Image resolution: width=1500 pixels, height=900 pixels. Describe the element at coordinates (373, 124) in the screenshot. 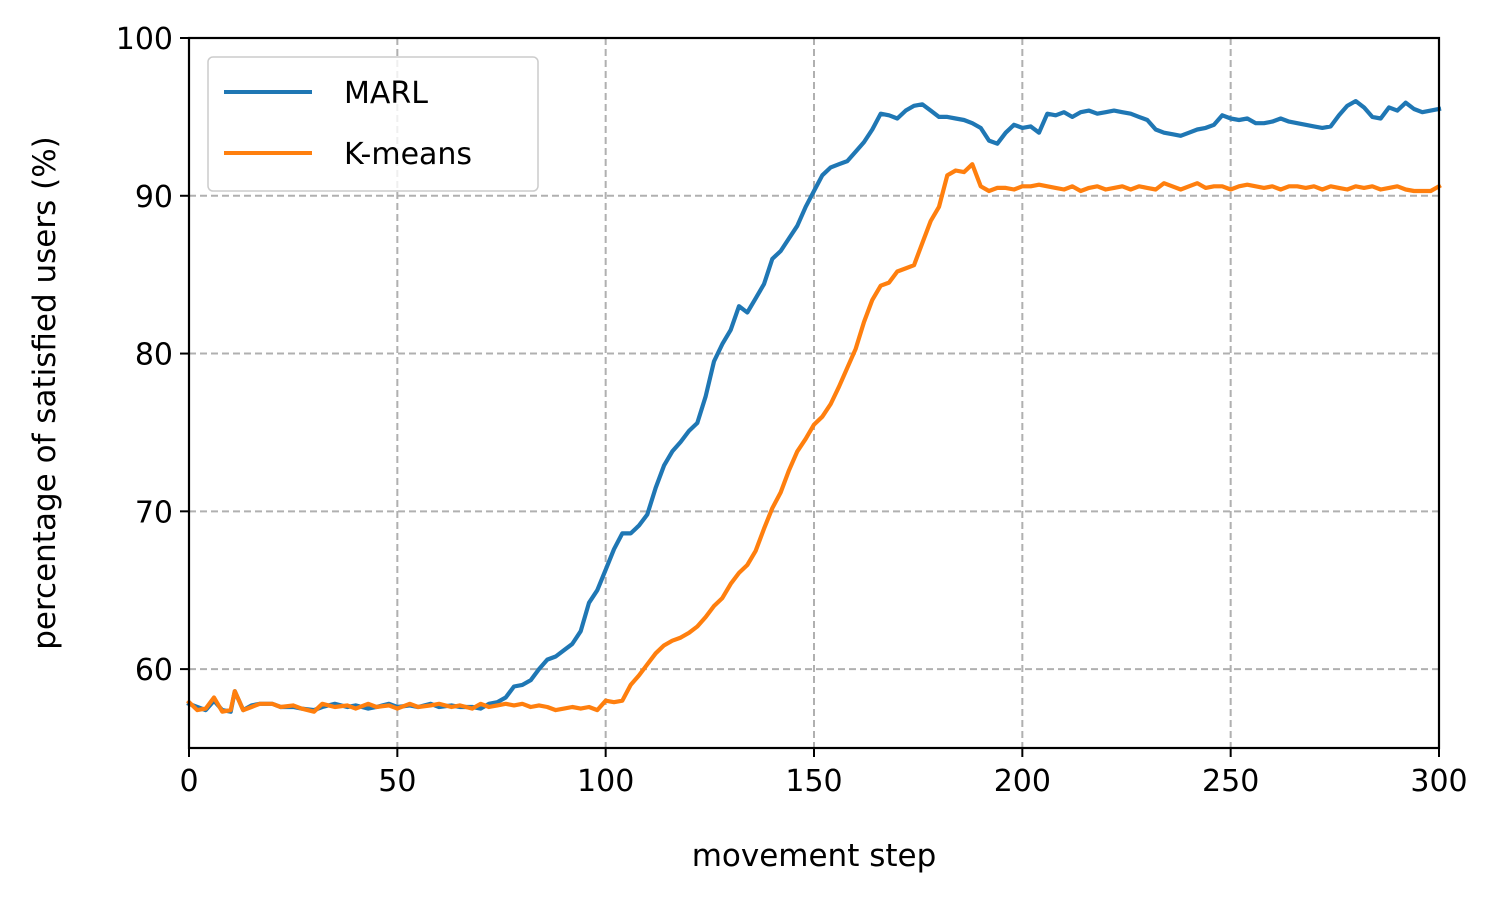

I see `legend: MARL K-means` at that location.